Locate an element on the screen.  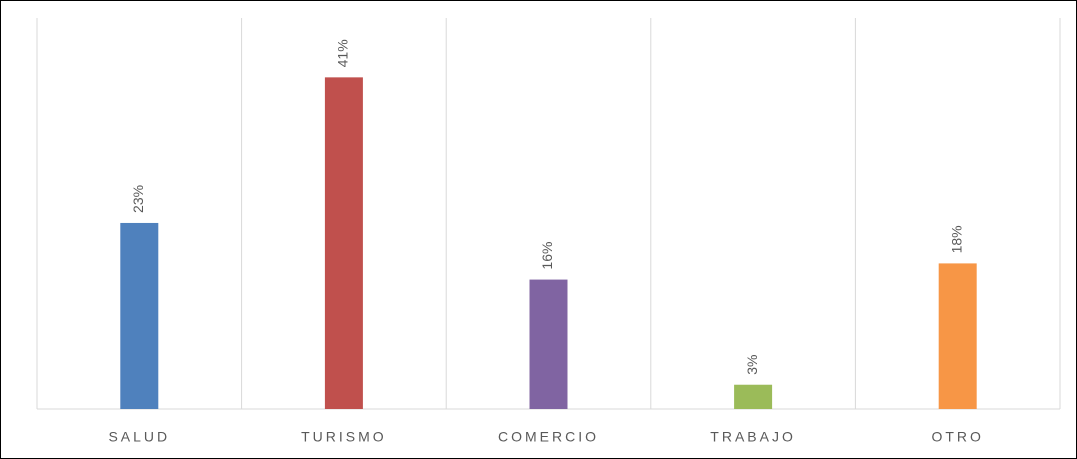
data-label: 41% is located at coordinates (343, 53).